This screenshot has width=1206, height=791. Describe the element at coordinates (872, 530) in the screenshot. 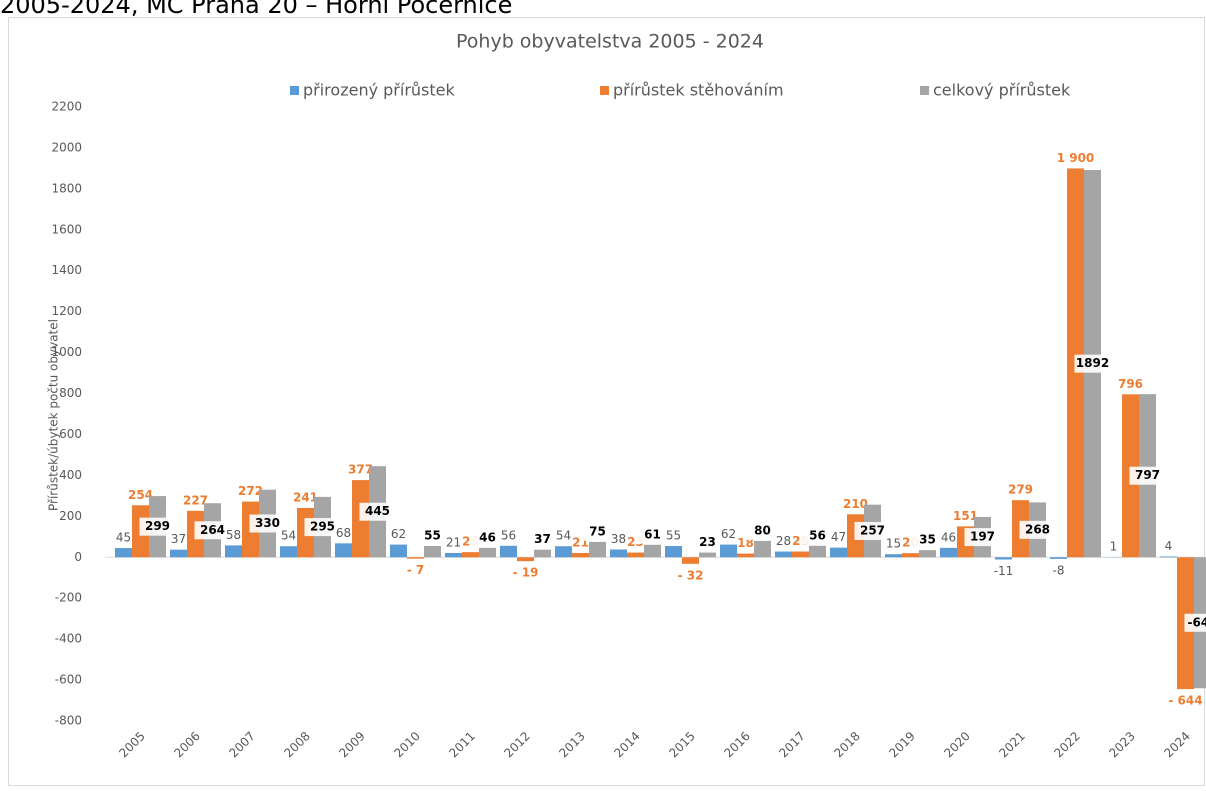

I see `data-label: 257` at that location.